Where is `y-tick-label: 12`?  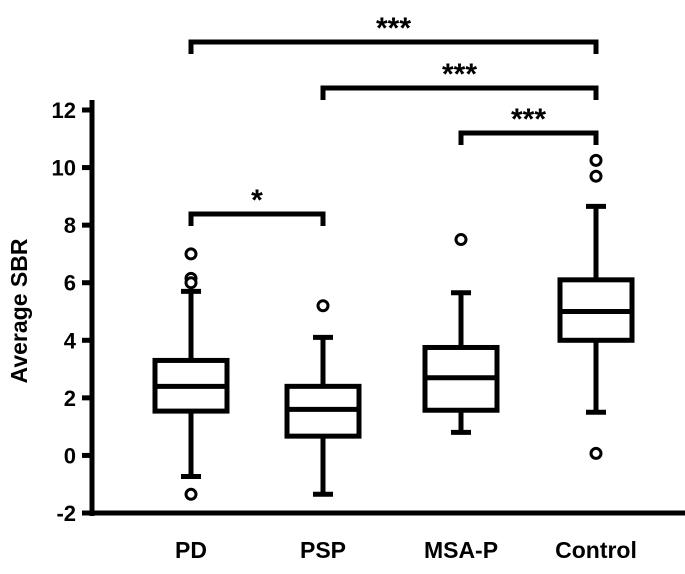 y-tick-label: 12 is located at coordinates (64, 110).